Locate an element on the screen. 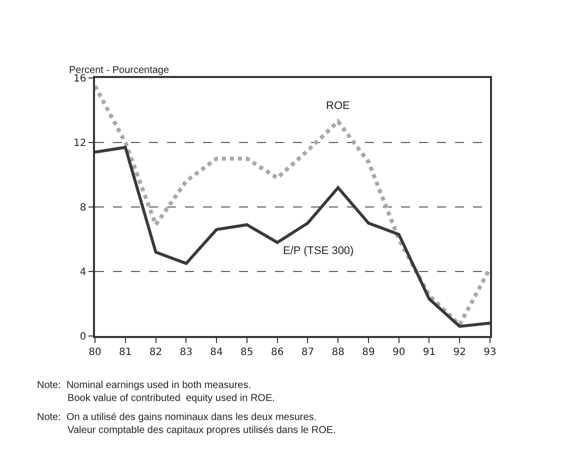 This screenshot has width=561, height=459. x-tick-label: 89 is located at coordinates (368, 352).